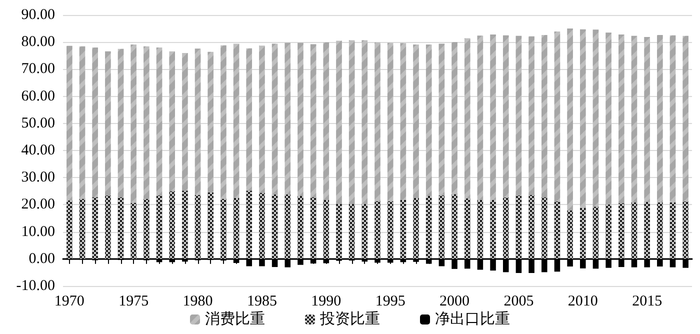  What do you see at coordinates (197, 302) in the screenshot?
I see `x-tick-label: 1980` at bounding box center [197, 302].